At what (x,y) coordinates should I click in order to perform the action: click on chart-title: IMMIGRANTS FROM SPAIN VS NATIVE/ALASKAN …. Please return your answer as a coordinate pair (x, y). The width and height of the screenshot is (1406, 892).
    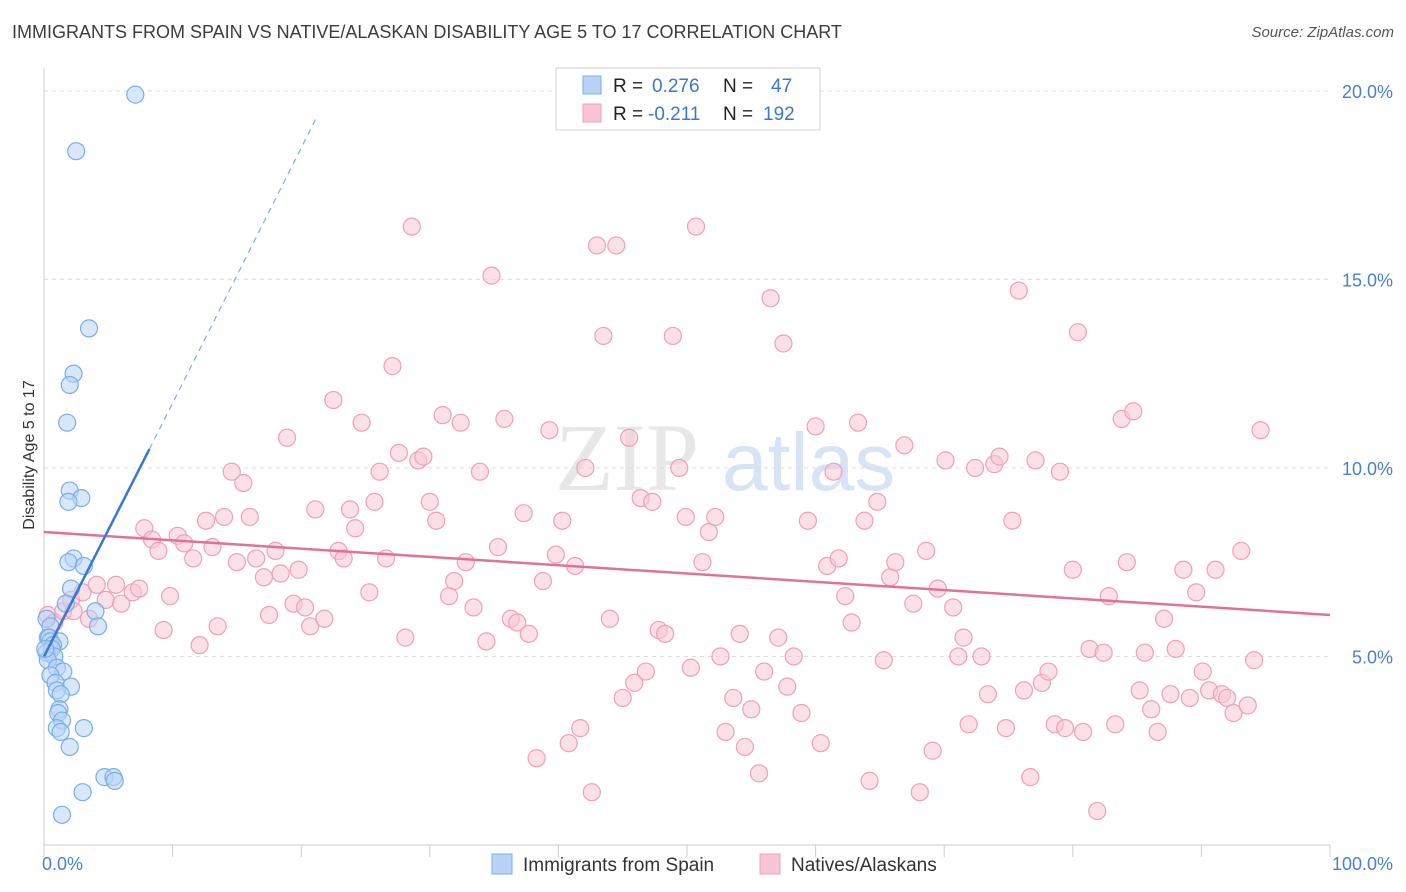
    Looking at the image, I should click on (427, 32).